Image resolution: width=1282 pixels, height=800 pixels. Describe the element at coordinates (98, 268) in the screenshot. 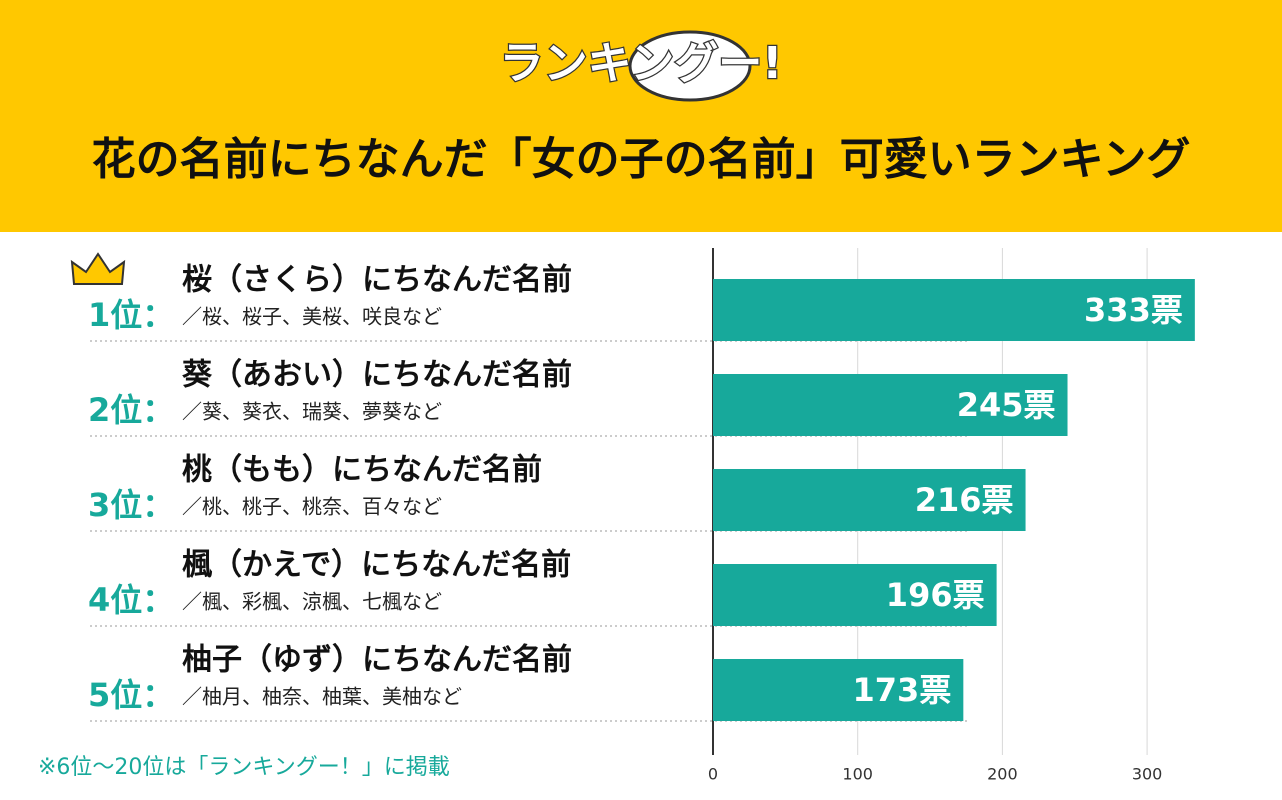

I see `crown-icon` at that location.